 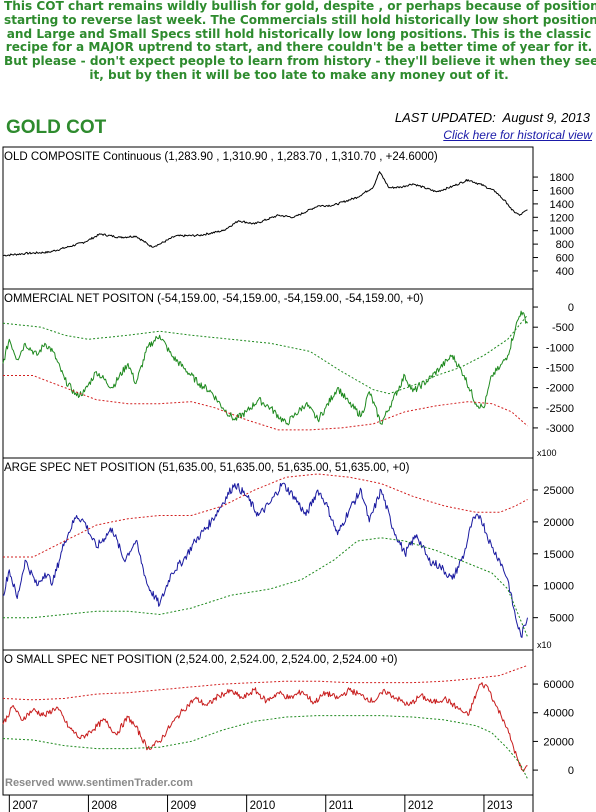 I want to click on watermark-text: Reserved www.sentimenTrader.com, so click(x=99, y=783).